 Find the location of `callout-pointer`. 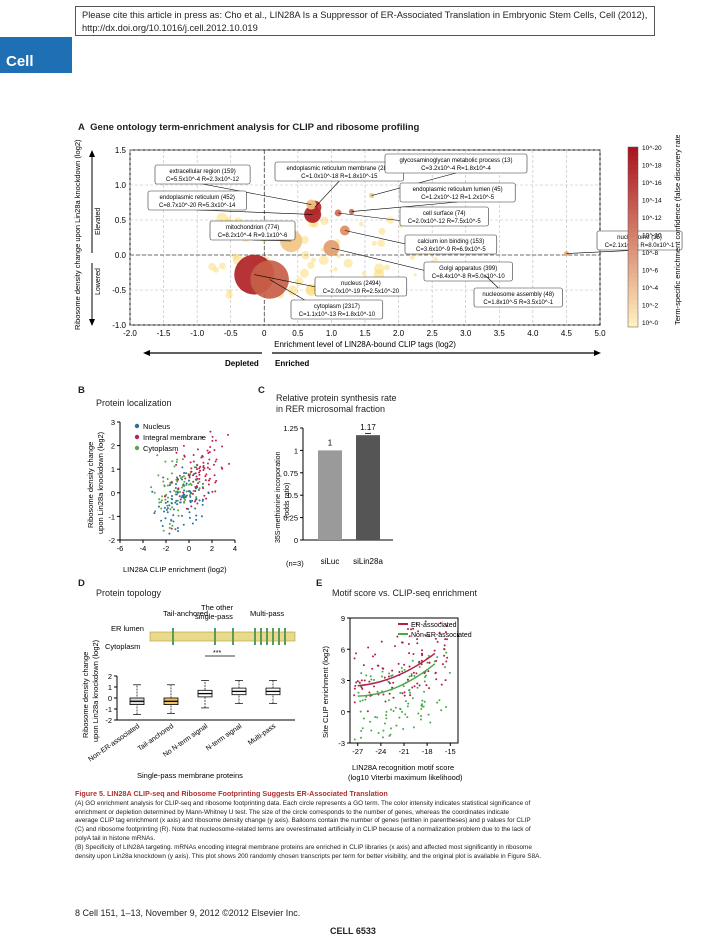

callout-pointer is located at coordinates (255, 212).